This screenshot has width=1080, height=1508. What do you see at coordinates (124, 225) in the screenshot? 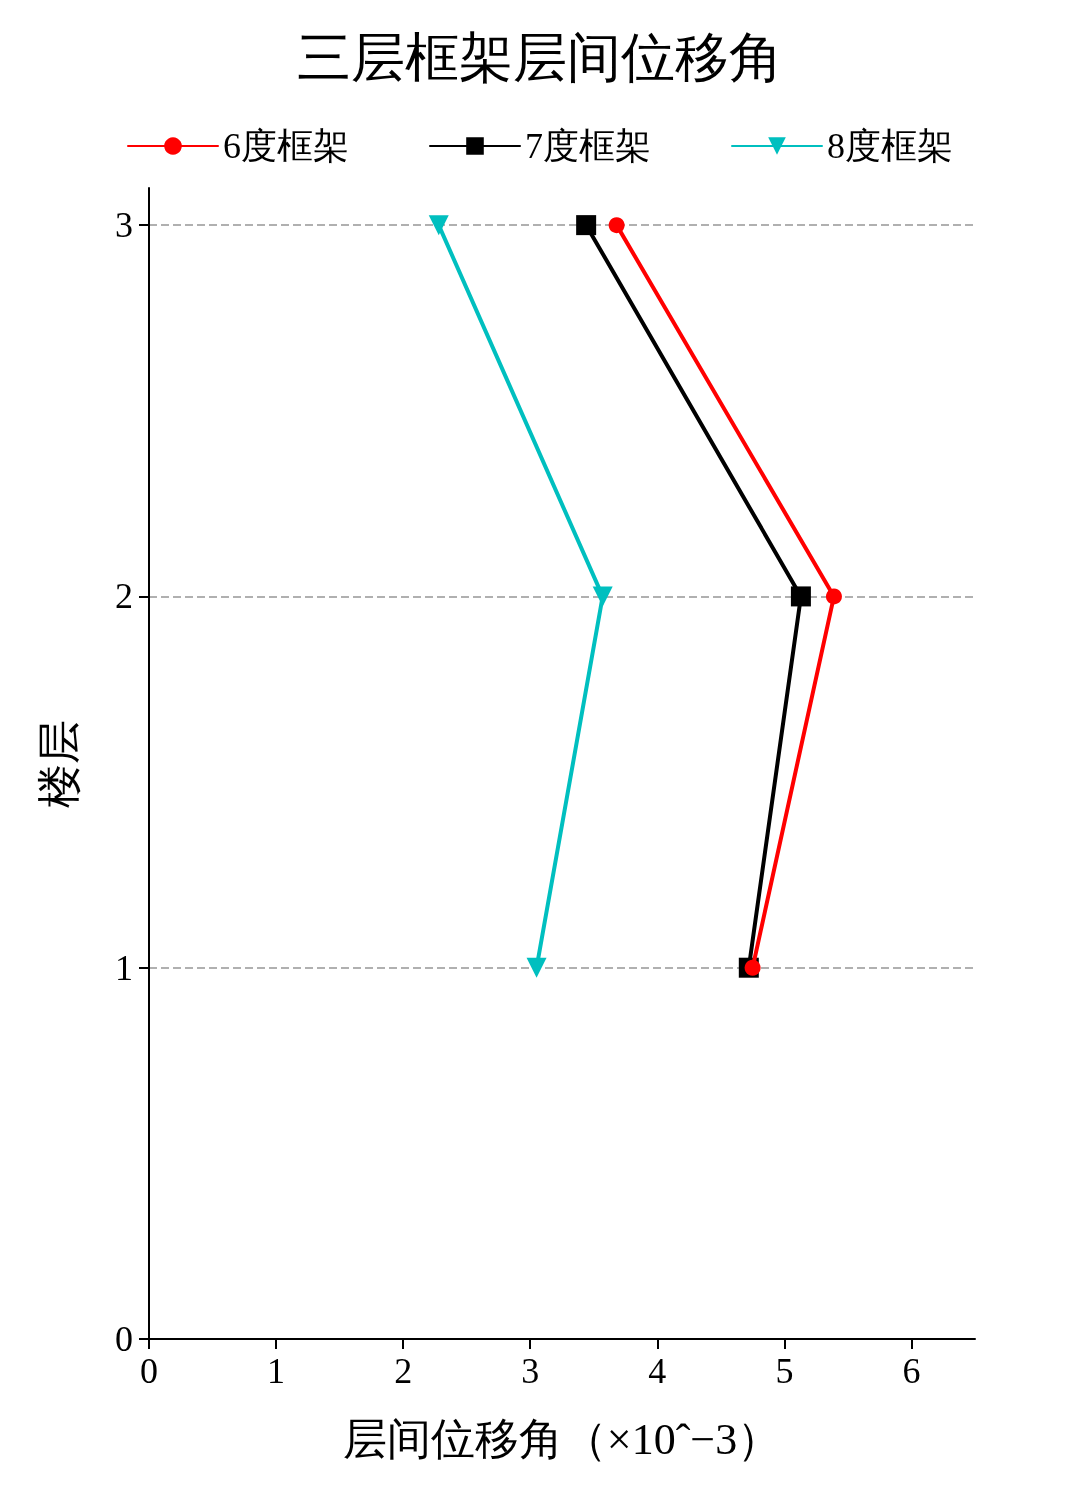
I see `y-tick-label: 3` at bounding box center [124, 225].